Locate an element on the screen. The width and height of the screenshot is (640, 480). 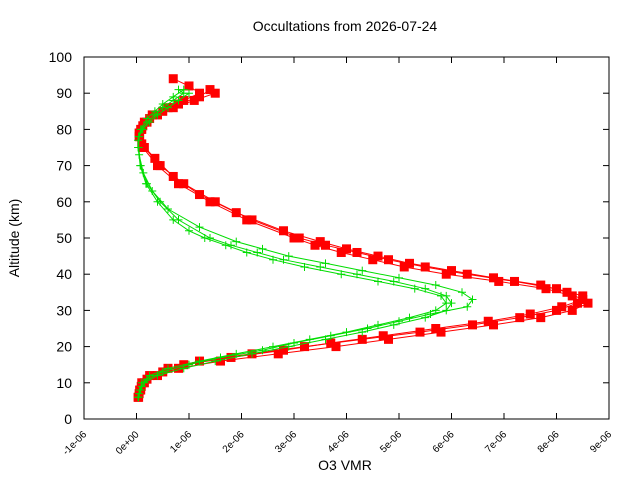
y-tick-label: 30 is located at coordinates (64, 310).